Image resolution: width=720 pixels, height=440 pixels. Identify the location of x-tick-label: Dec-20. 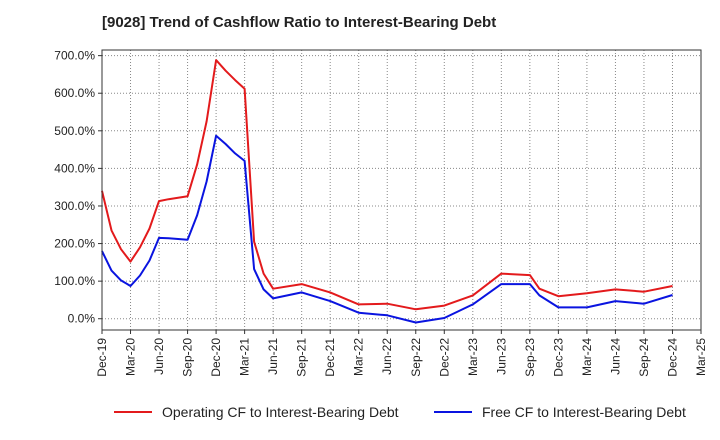
(216, 357).